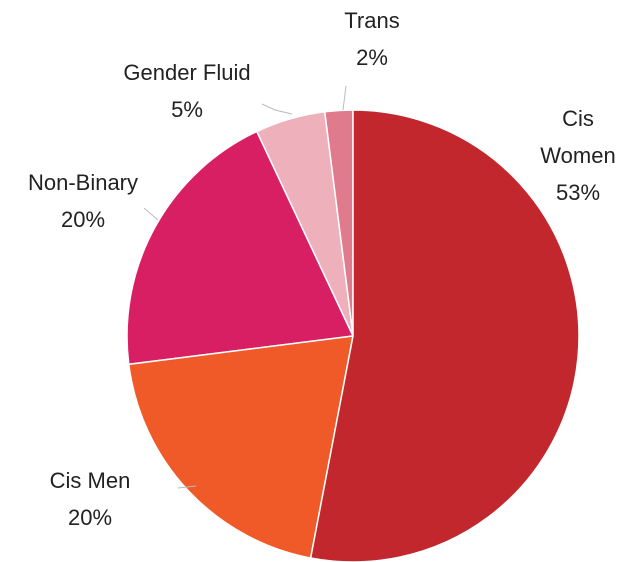  What do you see at coordinates (90, 499) in the screenshot?
I see `slice-label: Cis Men 20%` at bounding box center [90, 499].